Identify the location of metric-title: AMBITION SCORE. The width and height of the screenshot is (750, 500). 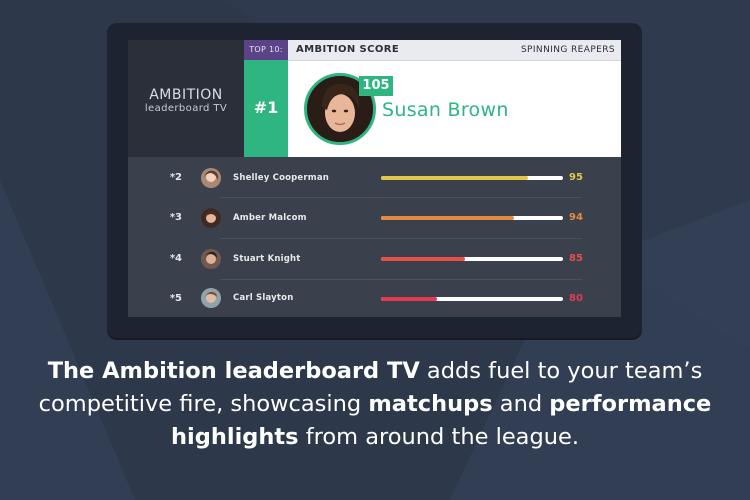
(348, 49).